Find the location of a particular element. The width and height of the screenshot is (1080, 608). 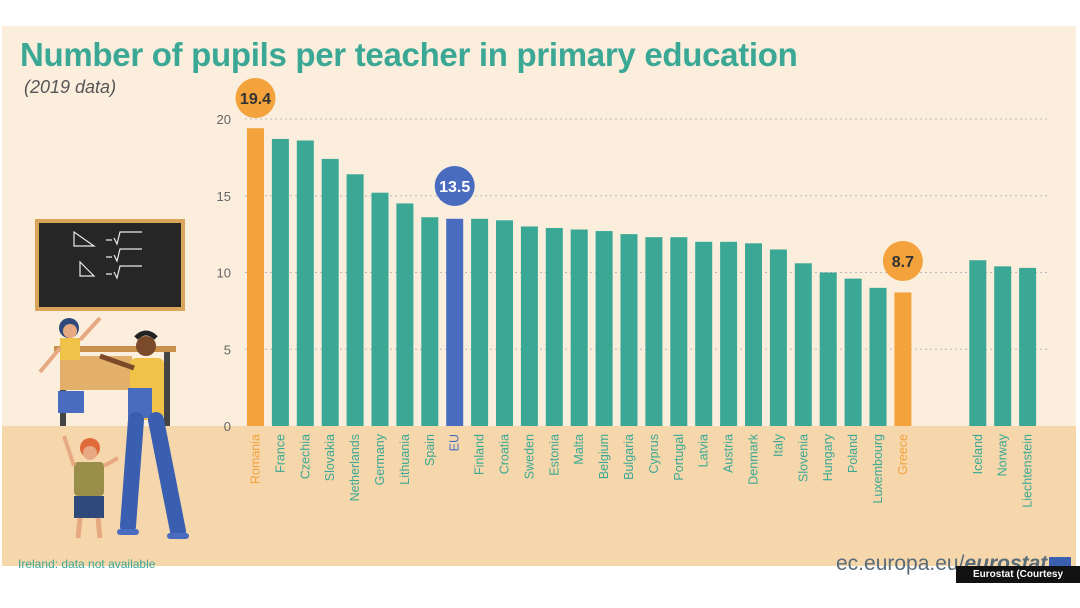

y-tick-label: 20 is located at coordinates (224, 119).